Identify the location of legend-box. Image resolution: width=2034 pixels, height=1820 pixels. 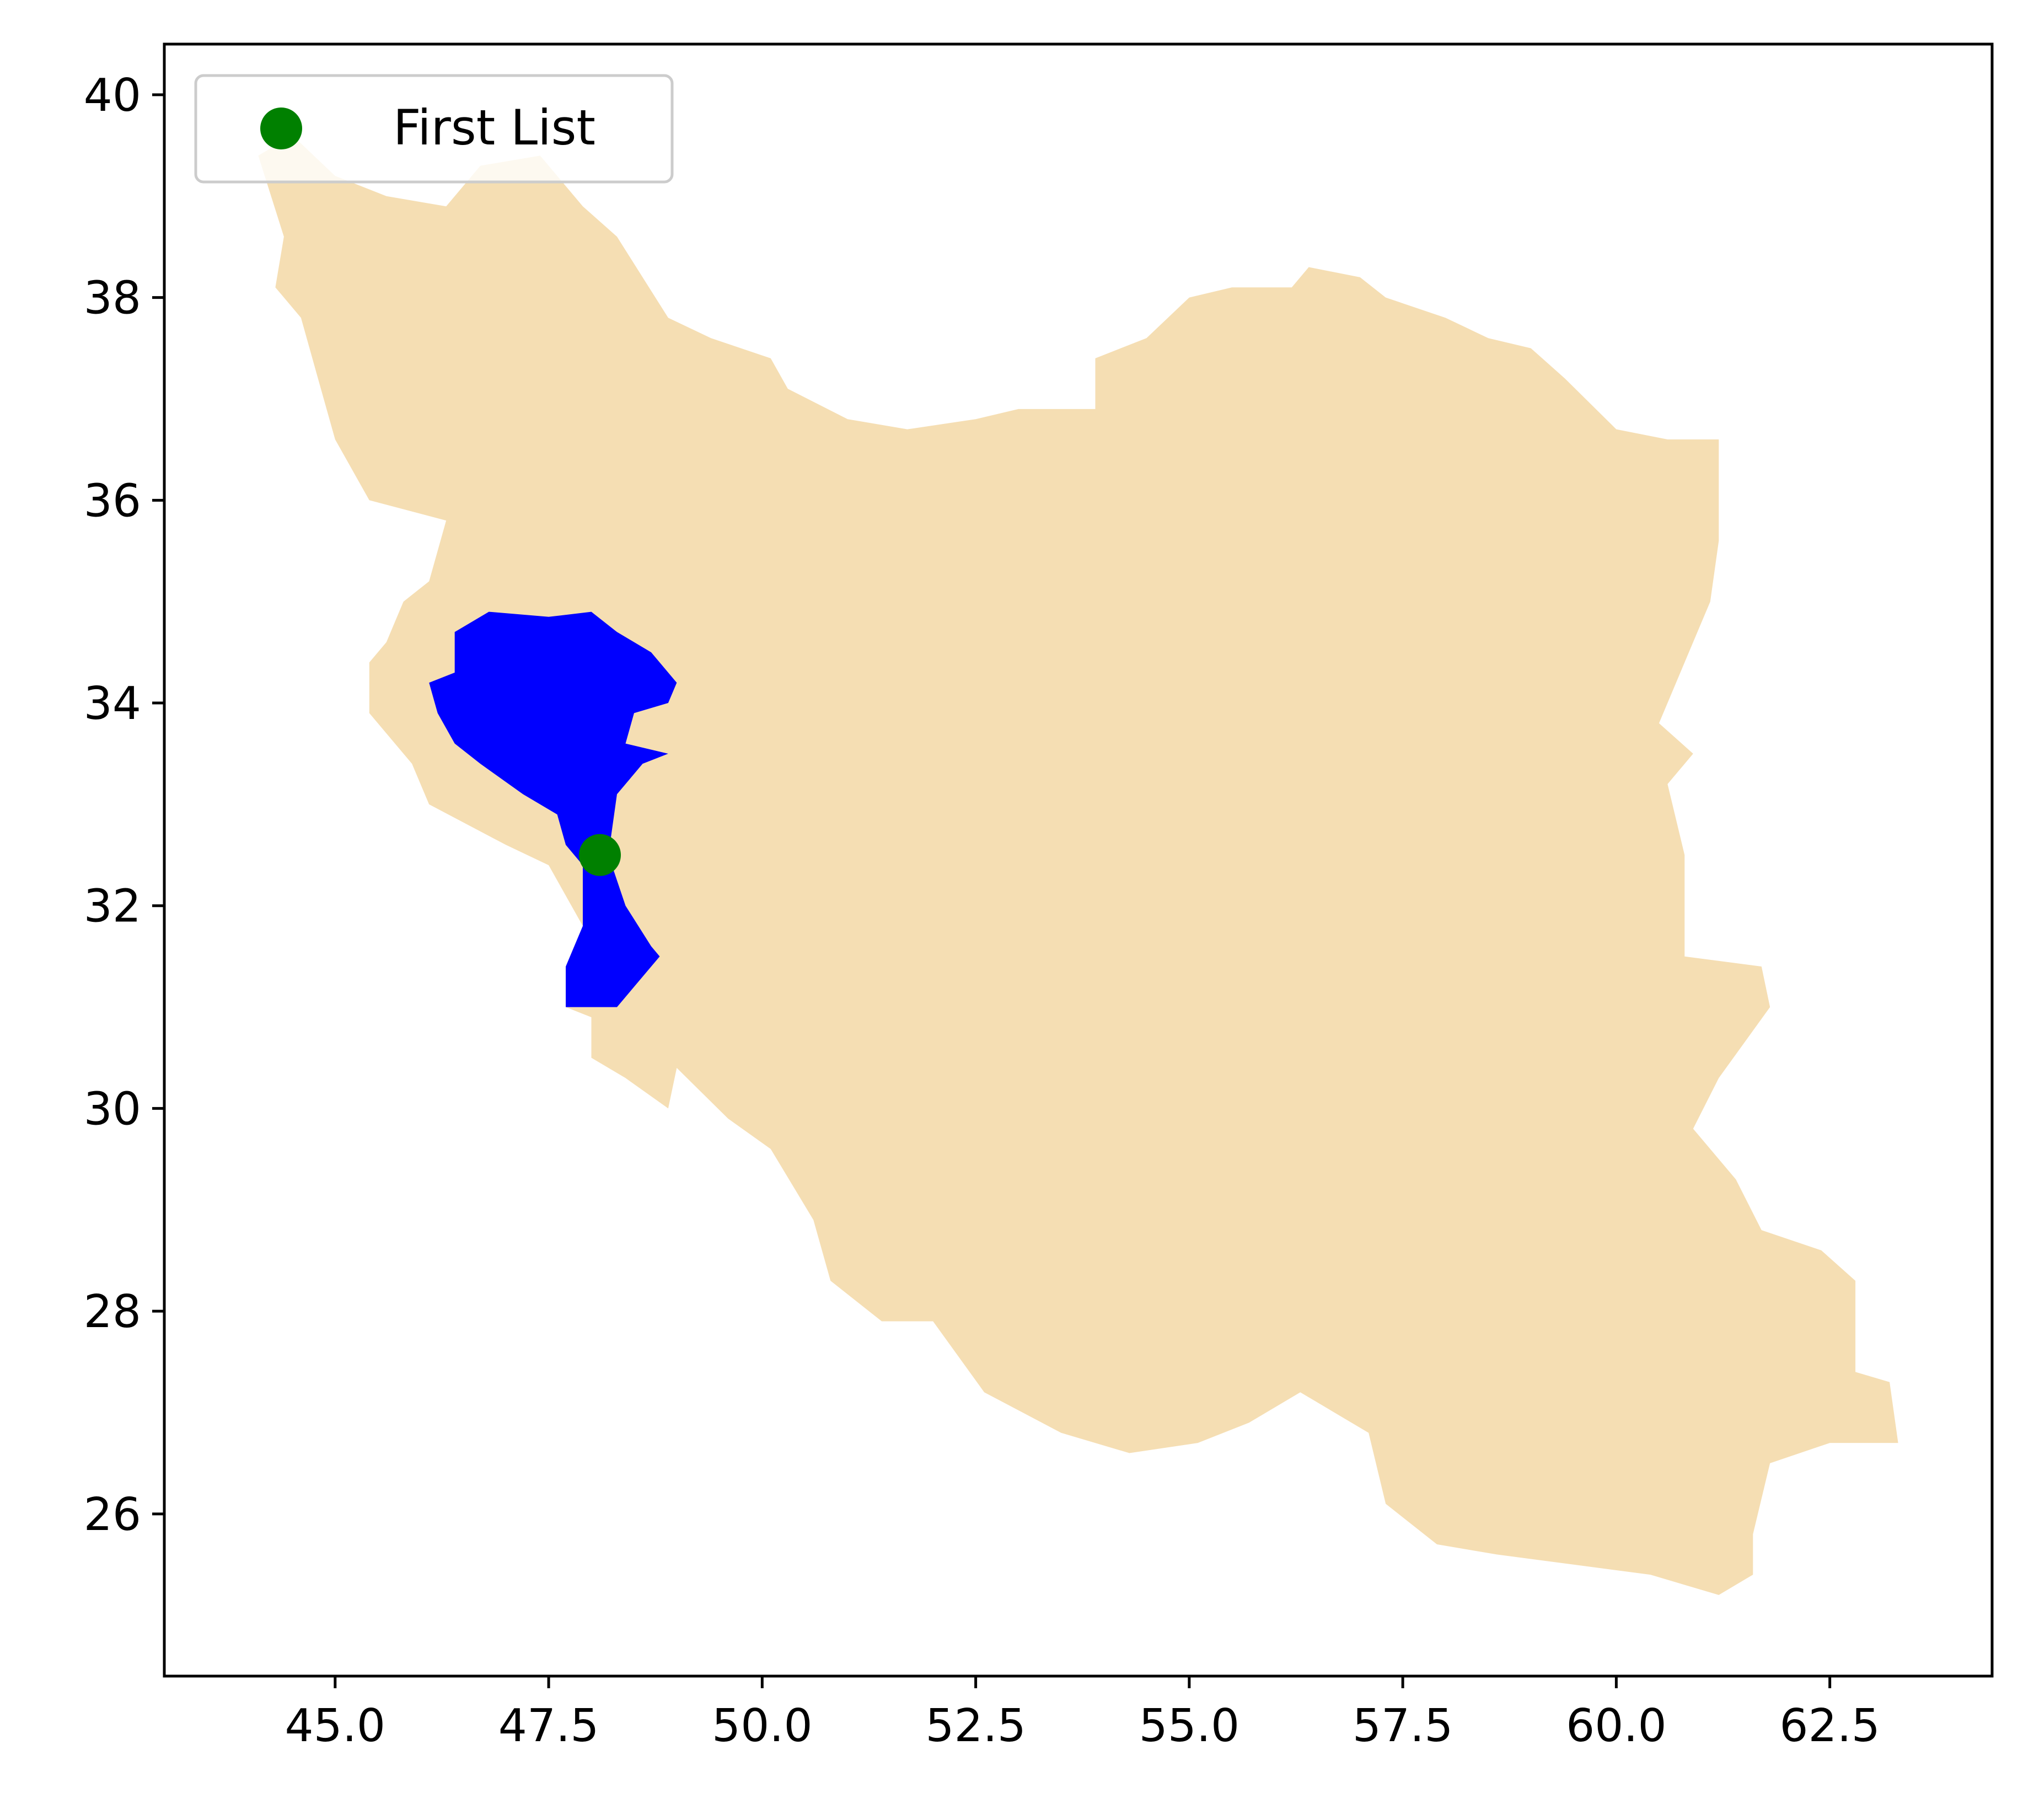
(434, 129).